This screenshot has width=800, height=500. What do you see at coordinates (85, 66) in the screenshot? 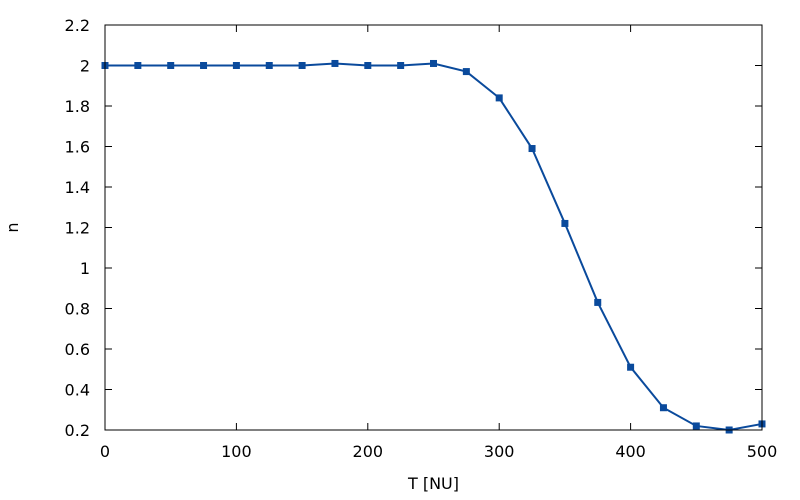
I see `y-tick-label: 2` at bounding box center [85, 66].